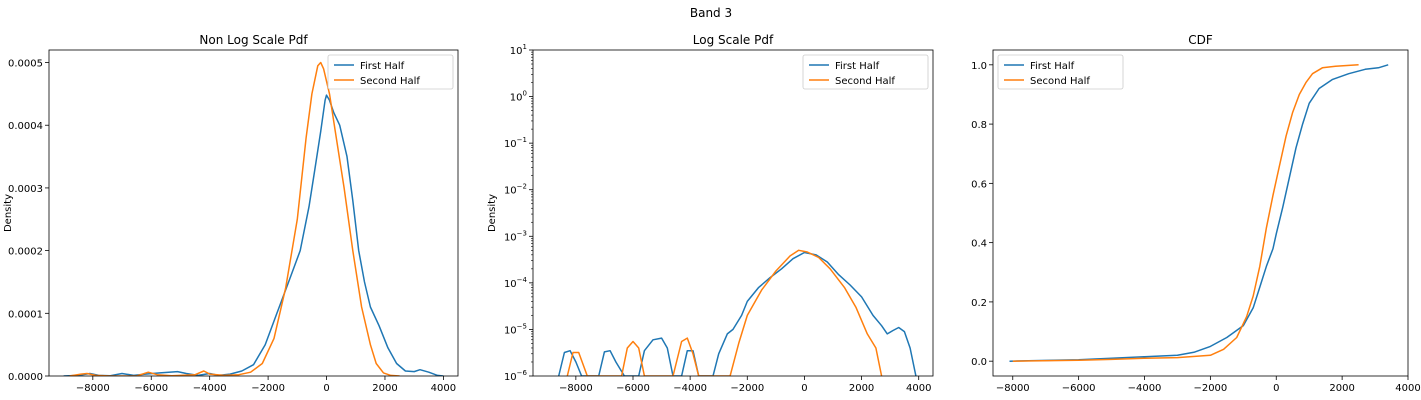 Image resolution: width=1421 pixels, height=400 pixels. I want to click on y-tick-label: 10⁰, so click(518, 97).